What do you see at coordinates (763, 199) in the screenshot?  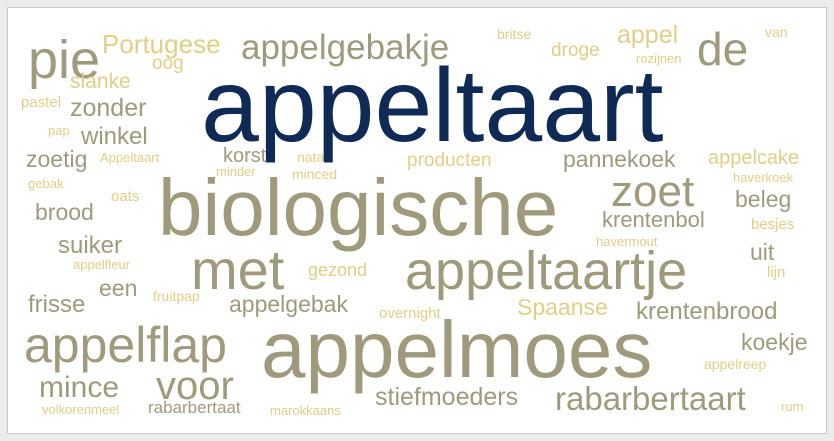 I see `word-beleg: beleg` at bounding box center [763, 199].